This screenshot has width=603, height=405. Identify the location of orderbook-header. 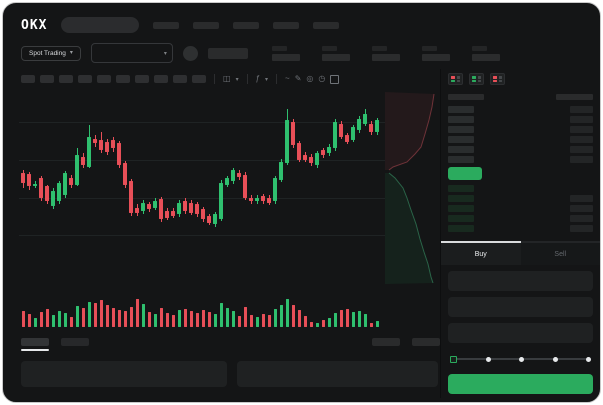
(520, 97).